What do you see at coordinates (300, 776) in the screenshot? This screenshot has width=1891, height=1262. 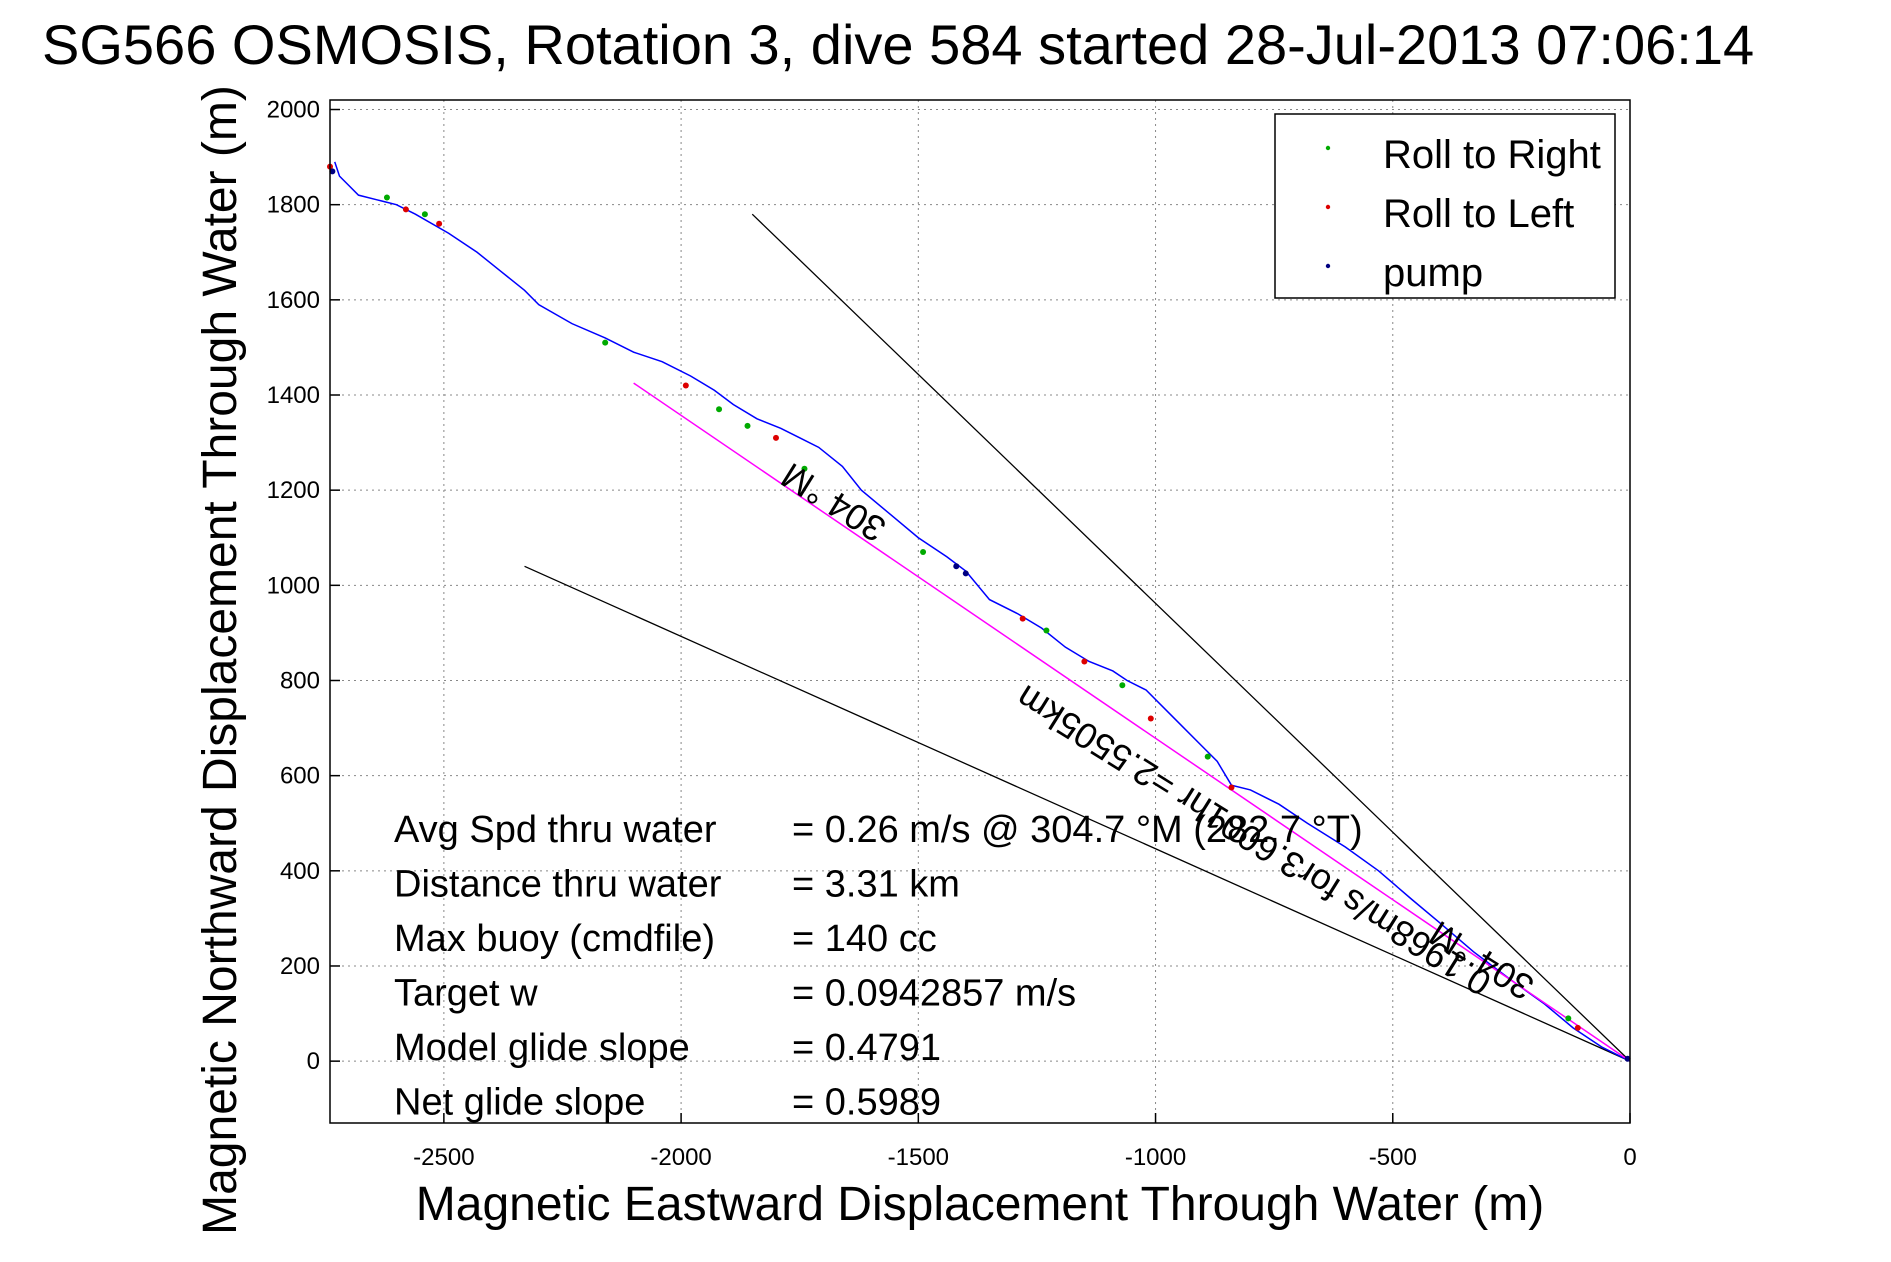 I see `y-tick-label: 600` at bounding box center [300, 776].